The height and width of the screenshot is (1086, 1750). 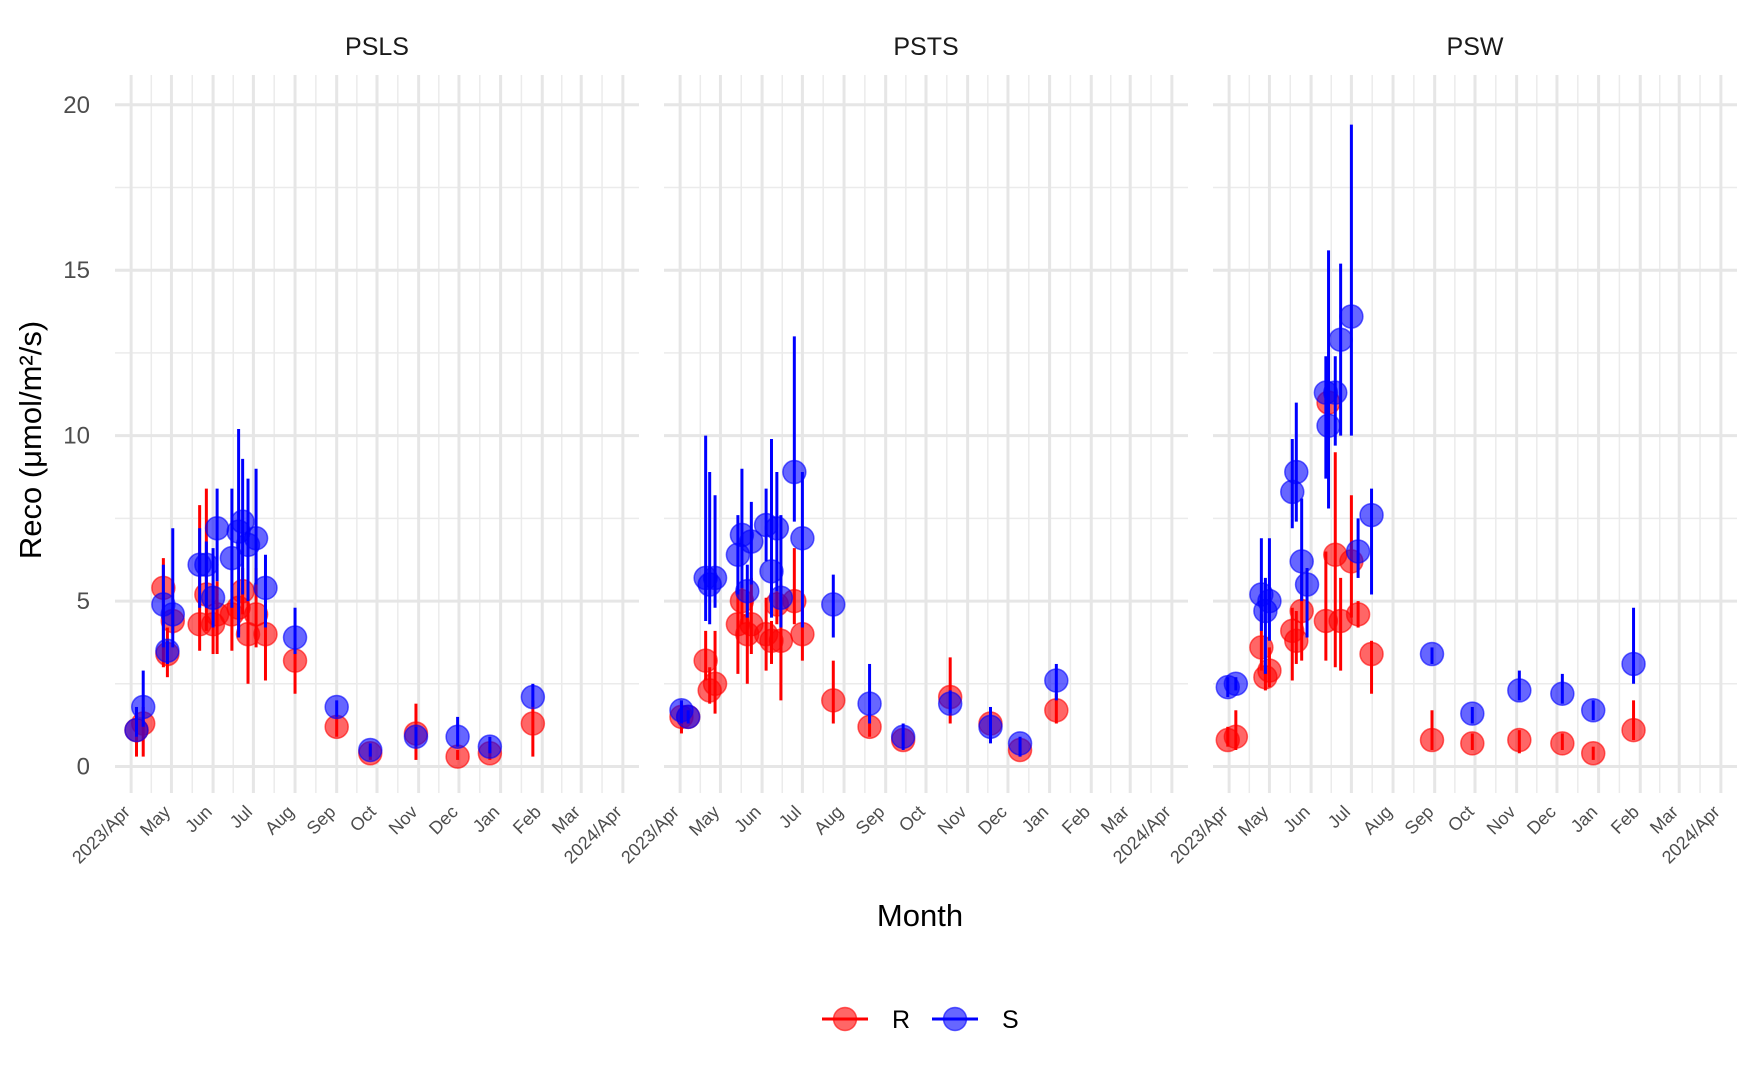 What do you see at coordinates (30, 440) in the screenshot?
I see `y-axis-title: Reco (μmol/m²/s)` at bounding box center [30, 440].